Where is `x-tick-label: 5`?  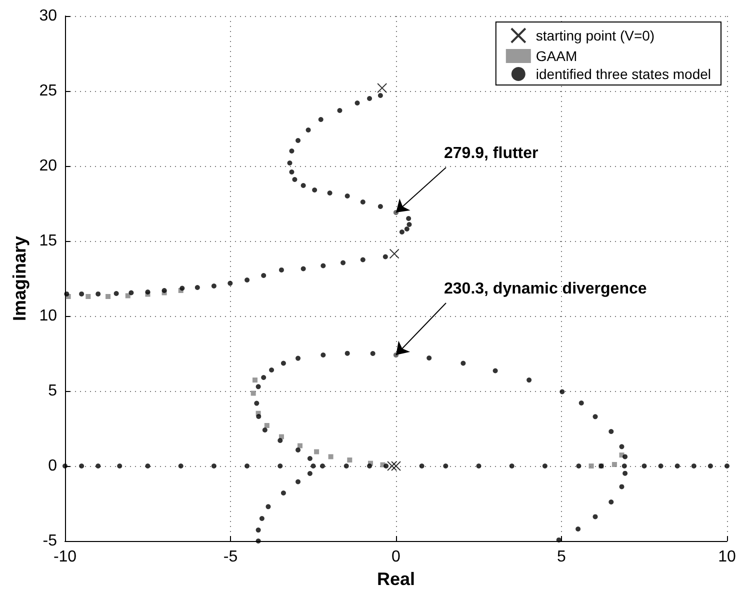 x-tick-label: 5 is located at coordinates (561, 557).